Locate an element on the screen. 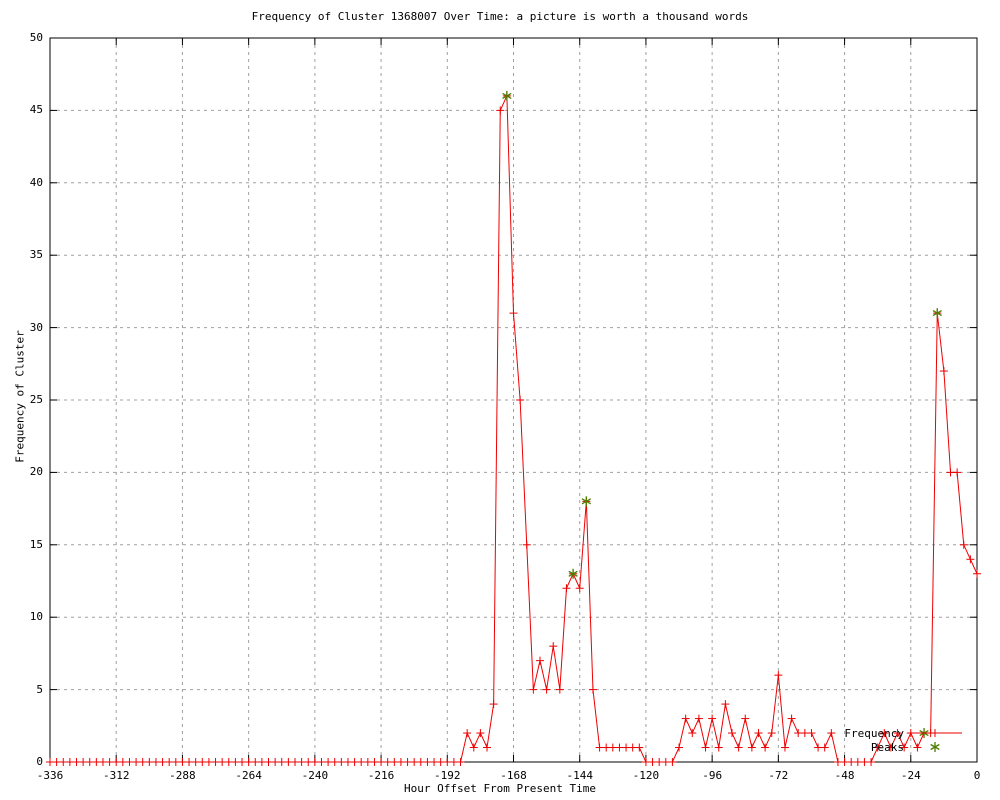  x-tick-label: -240 is located at coordinates (315, 775).